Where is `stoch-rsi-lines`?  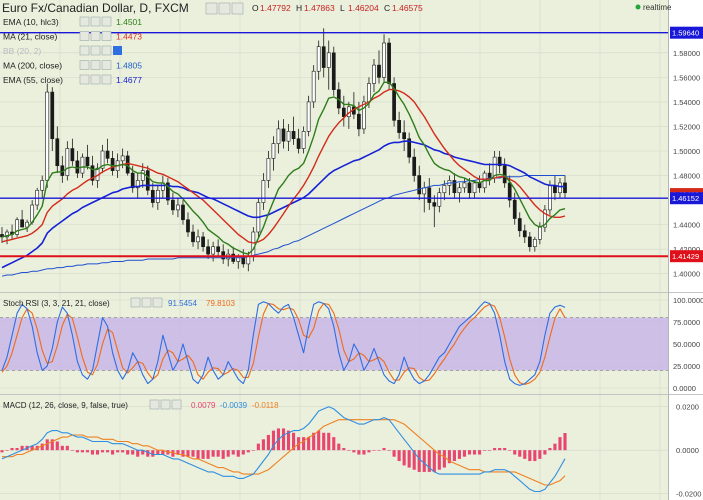
stoch-rsi-lines is located at coordinates (283, 343).